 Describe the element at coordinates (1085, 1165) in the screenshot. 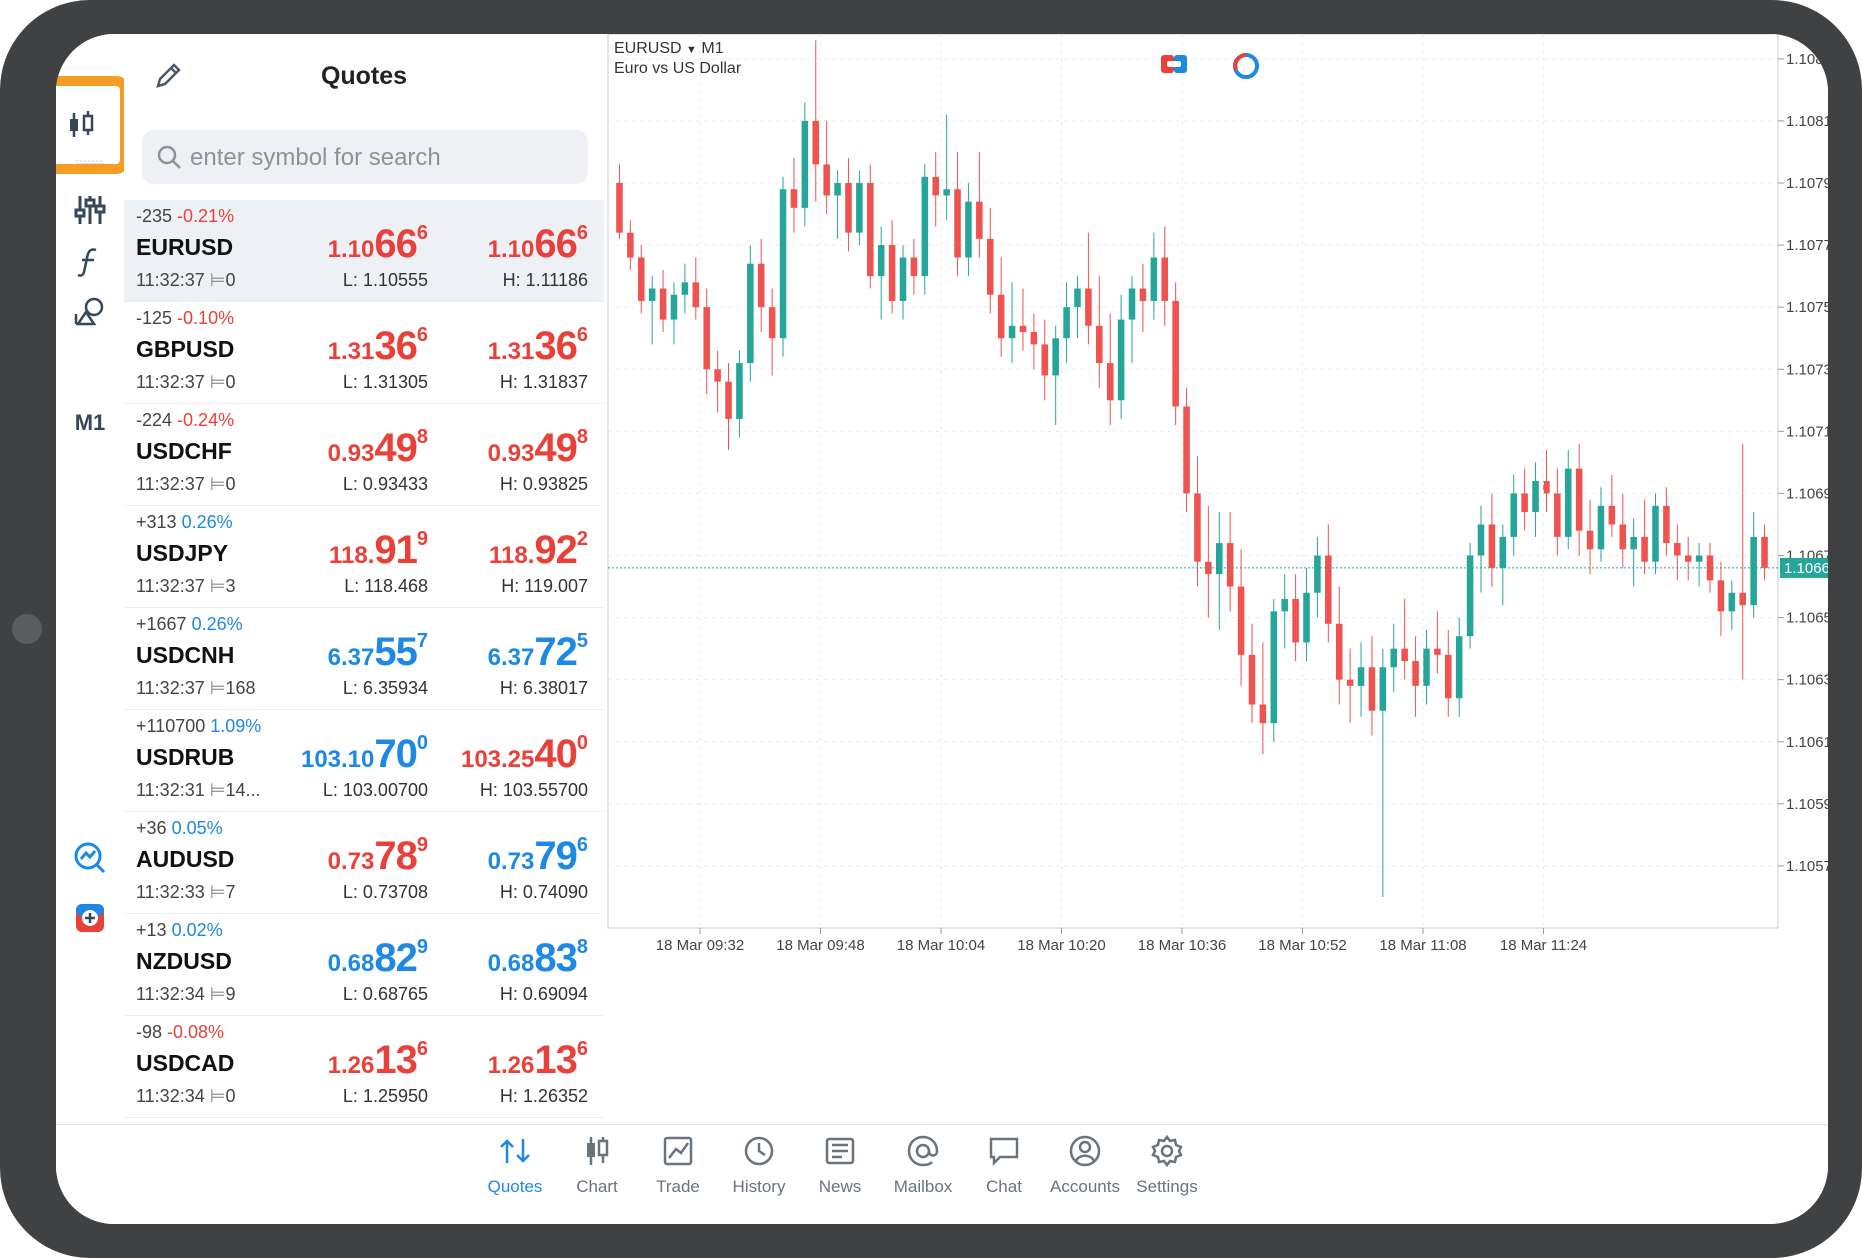

I see `tab-accounts: Accounts` at that location.